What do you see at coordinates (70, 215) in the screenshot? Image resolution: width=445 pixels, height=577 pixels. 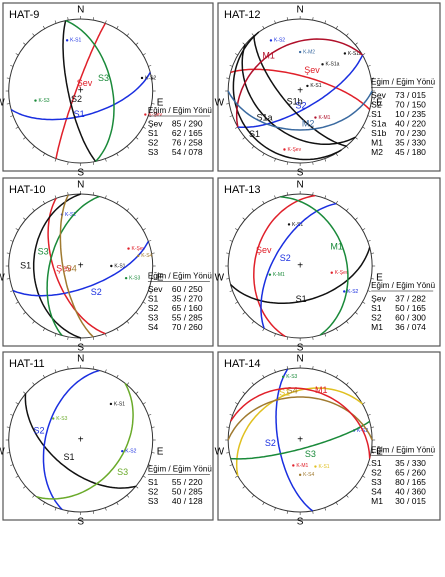 I see `pole-label: K-S2` at bounding box center [70, 215].